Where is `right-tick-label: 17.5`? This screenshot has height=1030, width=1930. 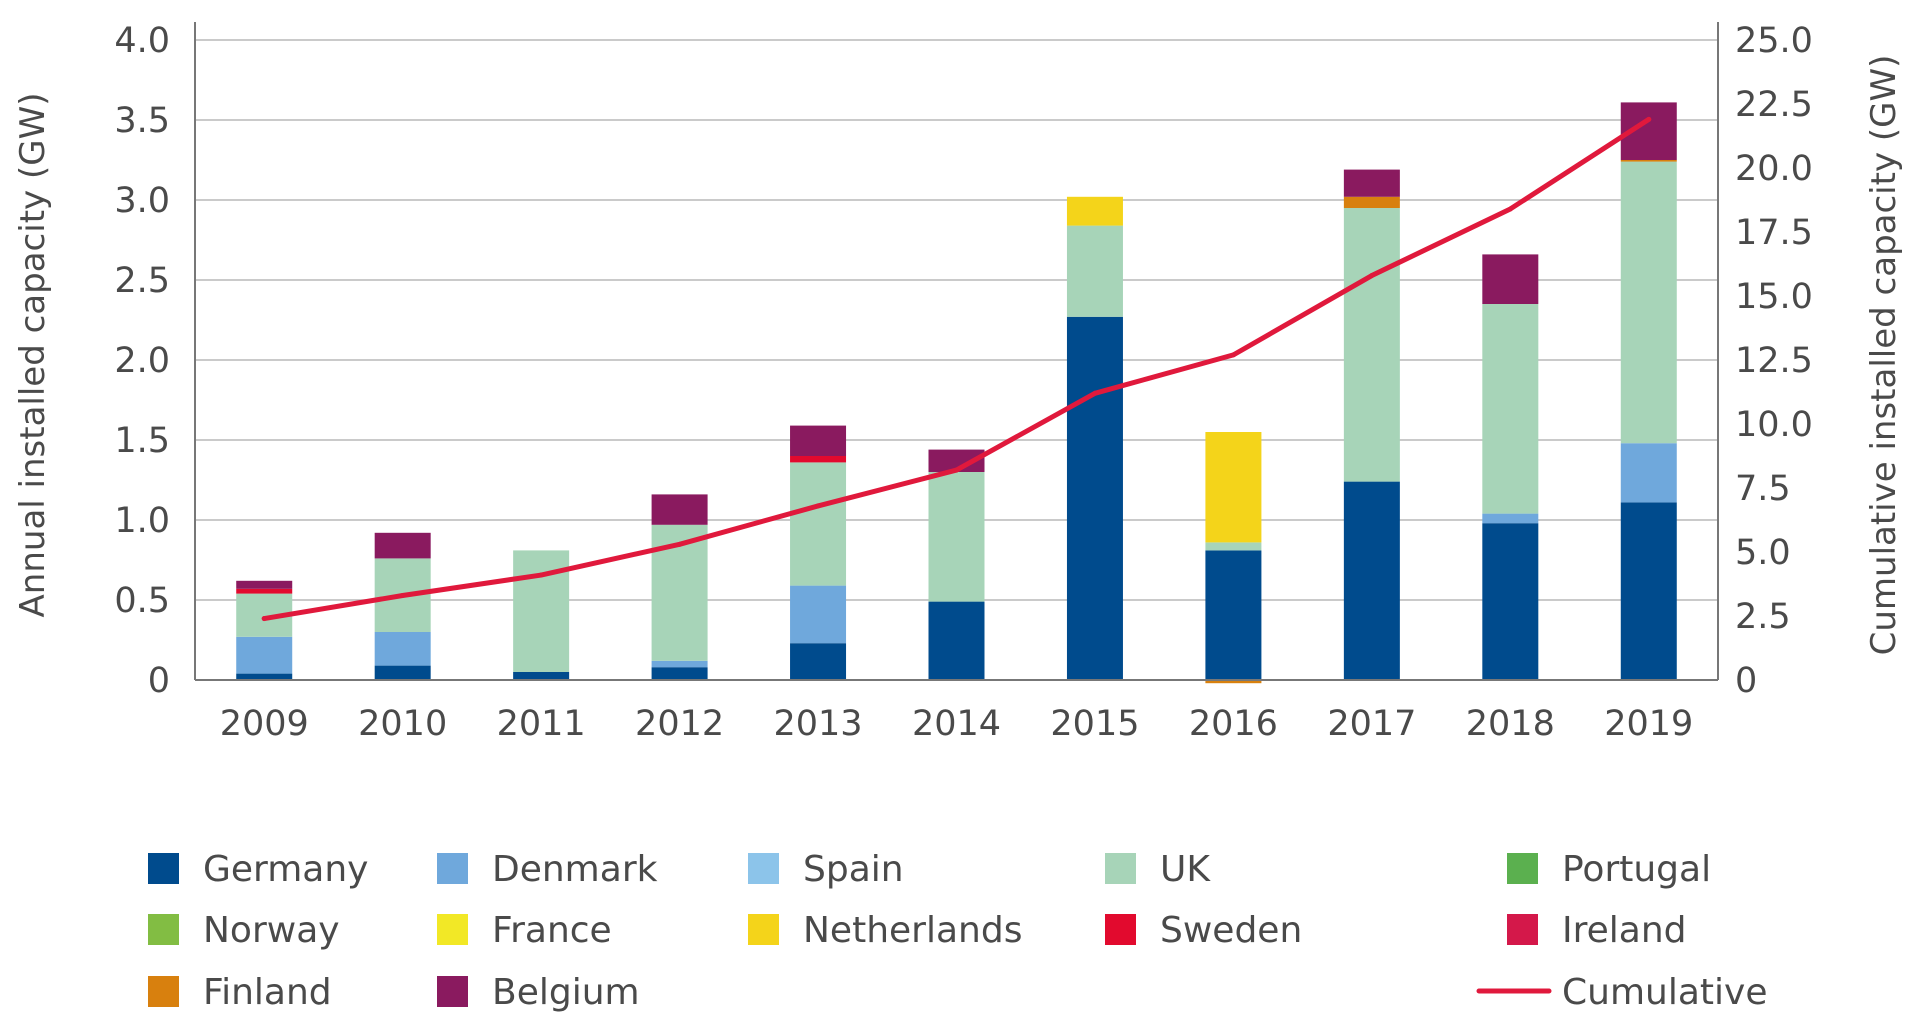 right-tick-label: 17.5 is located at coordinates (1774, 233).